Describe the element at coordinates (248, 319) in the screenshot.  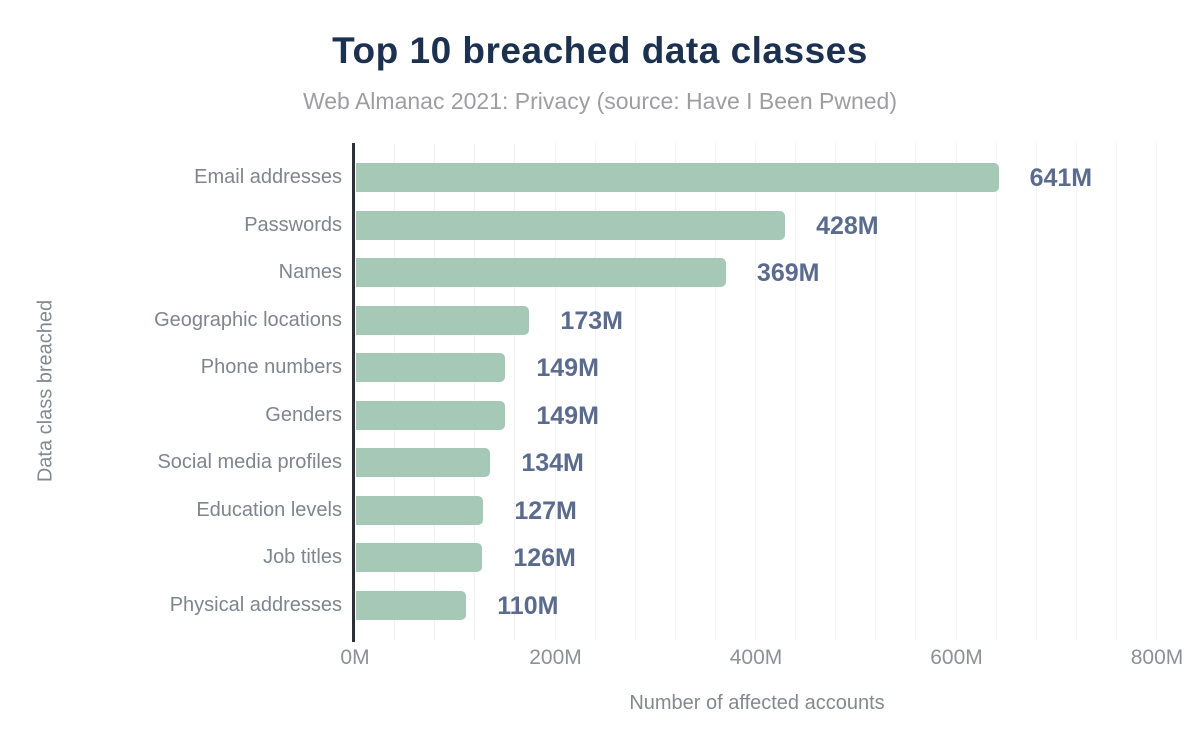
I see `category-label: Geographic locations` at that location.